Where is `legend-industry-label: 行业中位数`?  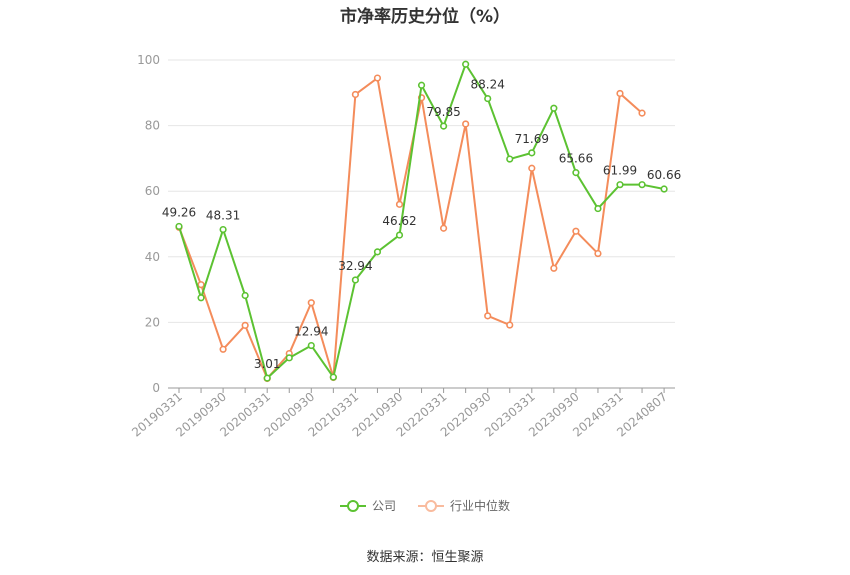 legend-industry-label: 行业中位数 is located at coordinates (480, 506).